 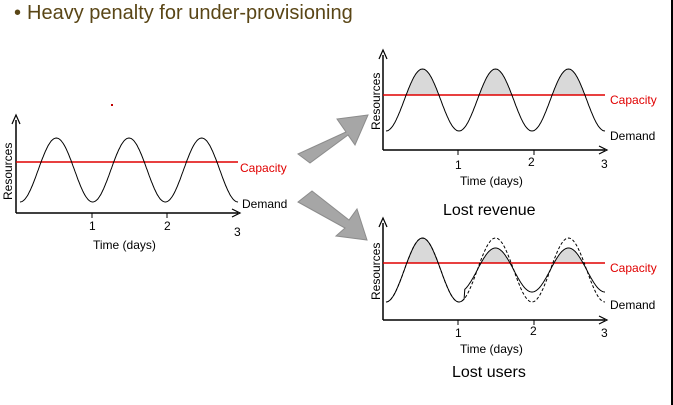 I want to click on arrow-down-right, so click(x=332, y=215).